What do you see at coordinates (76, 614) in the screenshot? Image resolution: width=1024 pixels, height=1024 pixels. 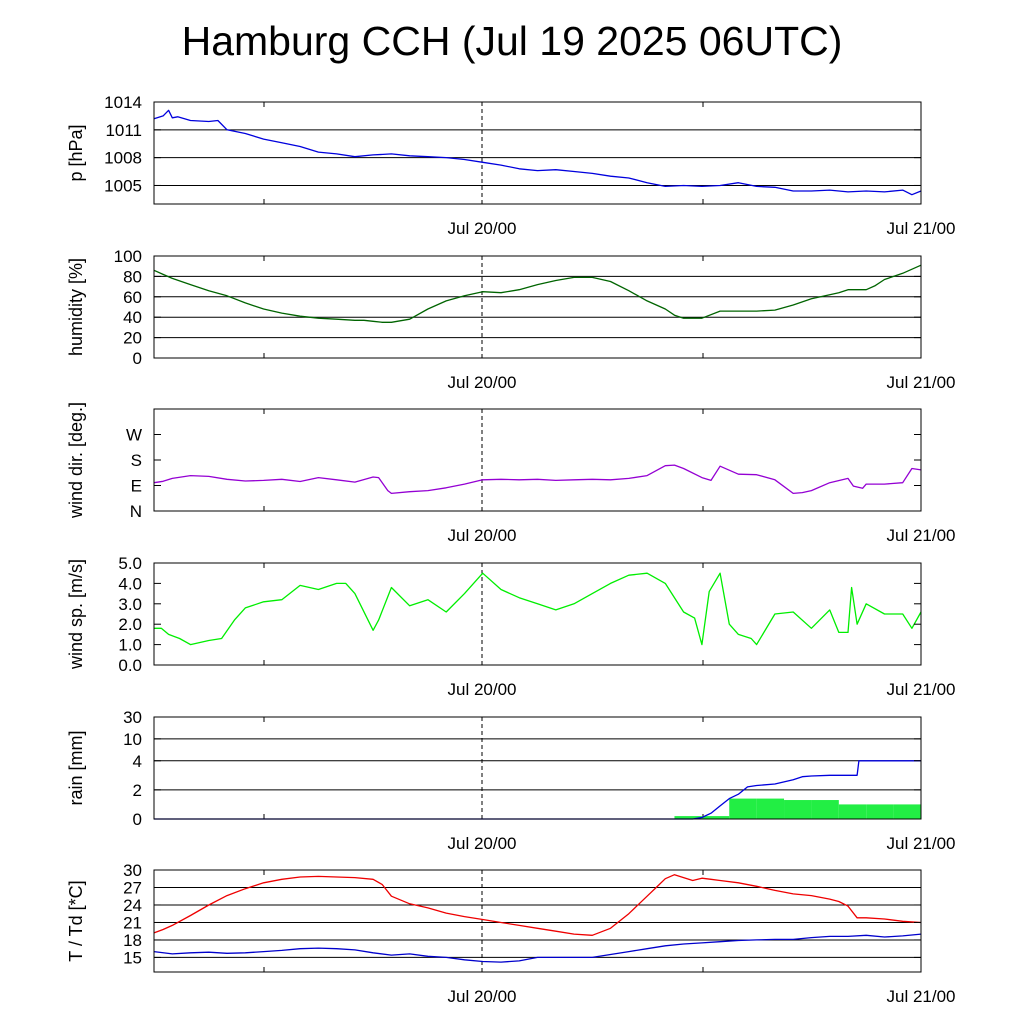 I see `y-axis-label: wind sp. [m/s]` at bounding box center [76, 614].